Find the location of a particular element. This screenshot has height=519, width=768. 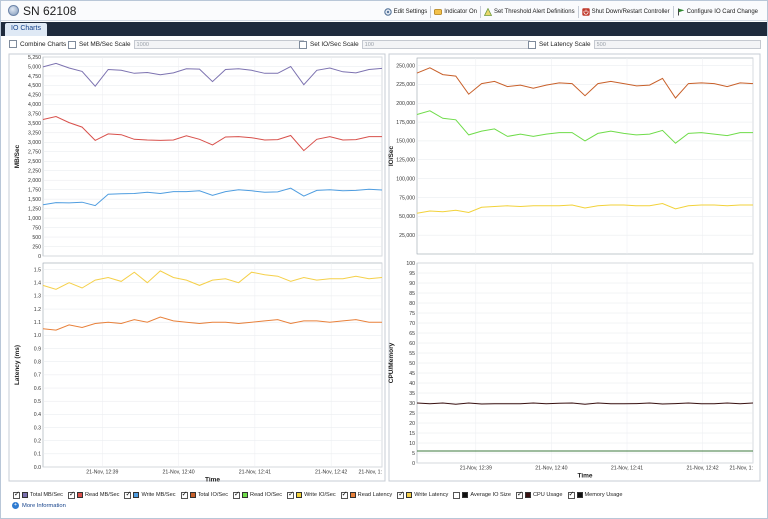

legend-label: Write Latency is located at coordinates (431, 495).